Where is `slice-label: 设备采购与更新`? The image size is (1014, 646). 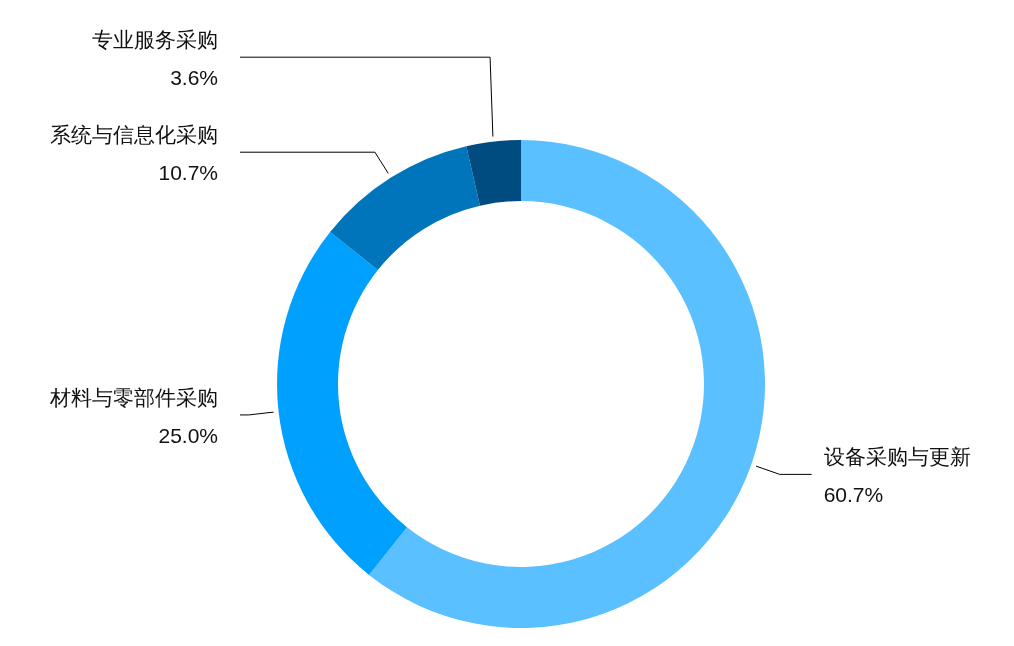 slice-label: 设备采购与更新 is located at coordinates (897, 457).